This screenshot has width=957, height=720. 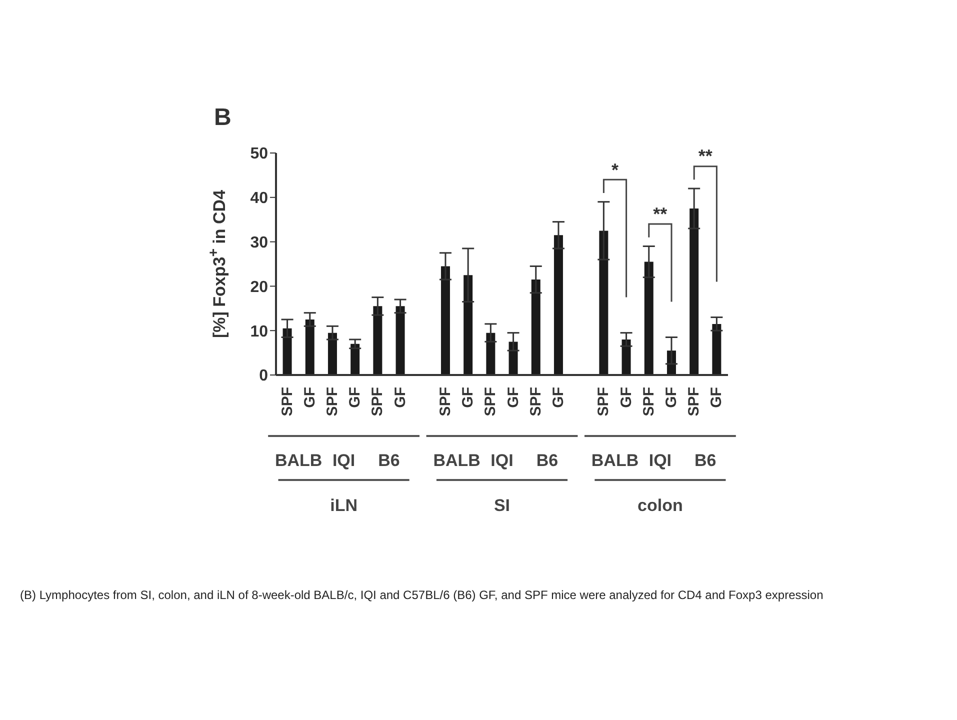 I want to click on text: colon, so click(x=660, y=506).